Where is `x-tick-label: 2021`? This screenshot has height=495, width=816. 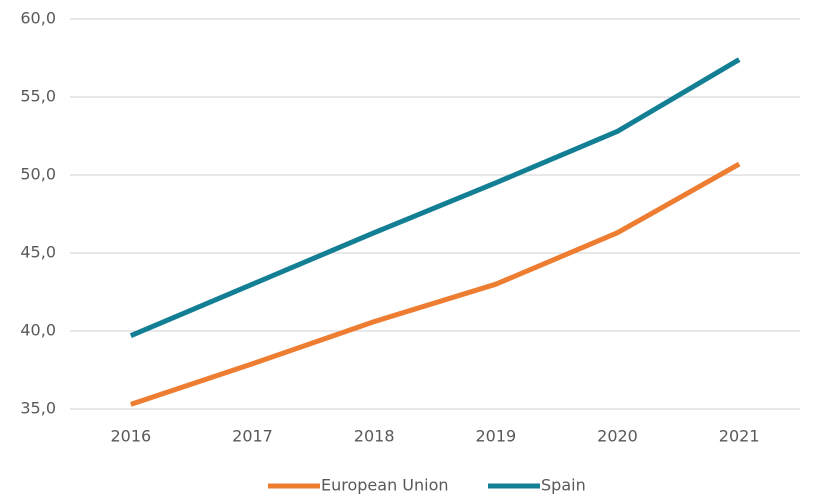
x-tick-label: 2021 is located at coordinates (739, 436).